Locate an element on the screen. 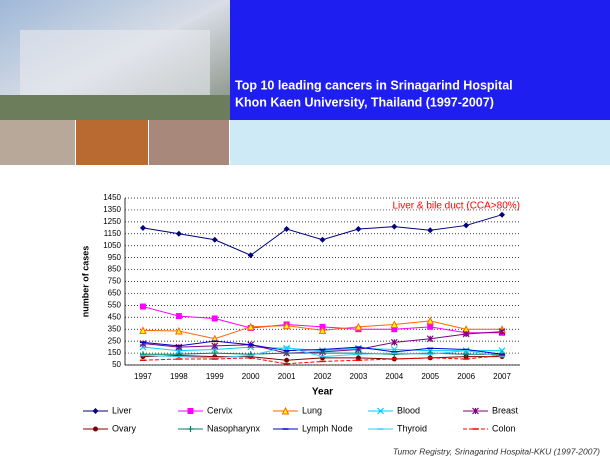 The image size is (610, 461). legend-label: Lung is located at coordinates (312, 410).